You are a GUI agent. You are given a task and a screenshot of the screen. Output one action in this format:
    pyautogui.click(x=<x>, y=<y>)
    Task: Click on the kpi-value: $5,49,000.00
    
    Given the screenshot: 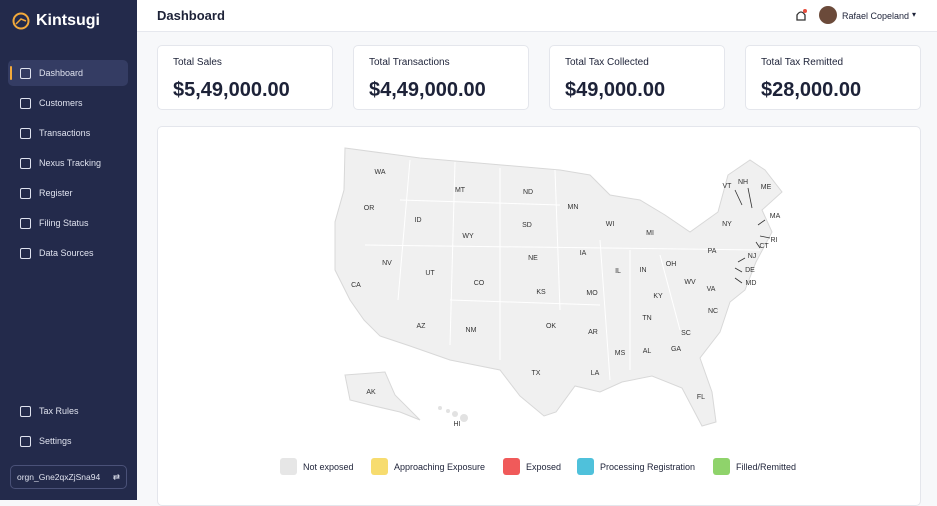 What is the action you would take?
    pyautogui.click(x=231, y=90)
    